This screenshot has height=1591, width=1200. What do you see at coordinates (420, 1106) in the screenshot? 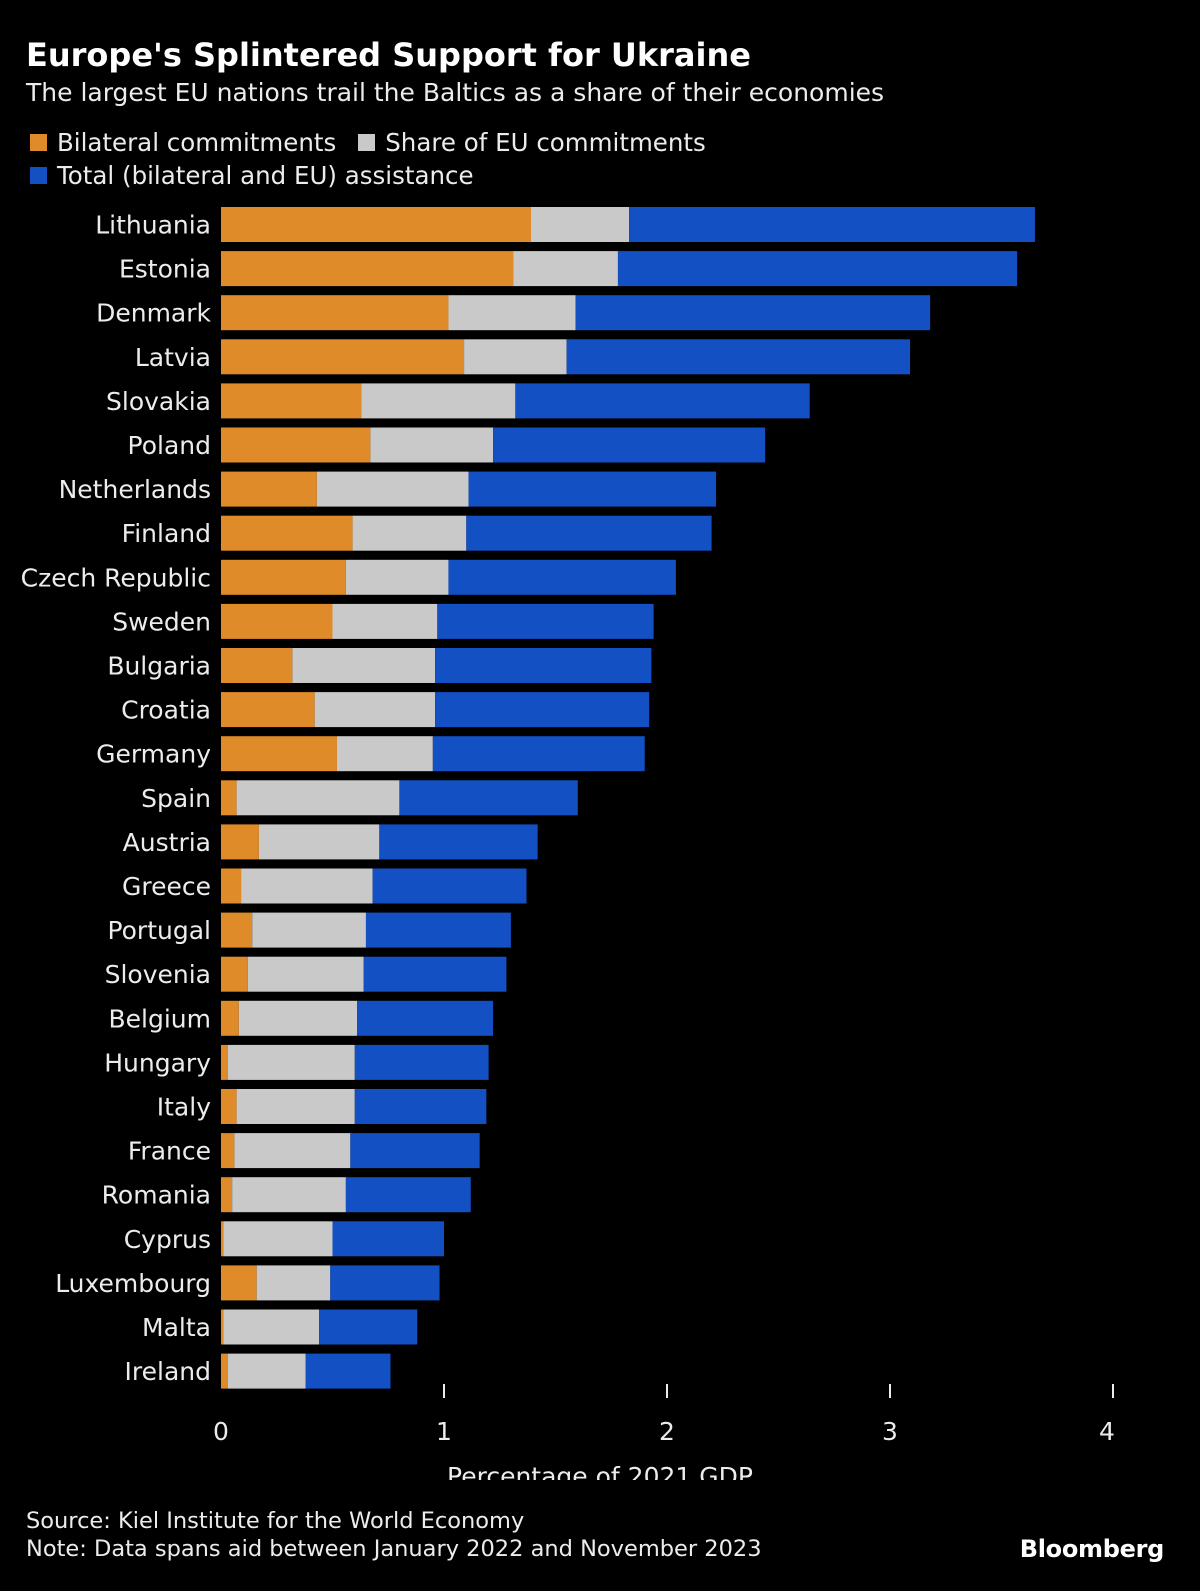
I see `bar-italy-total` at bounding box center [420, 1106].